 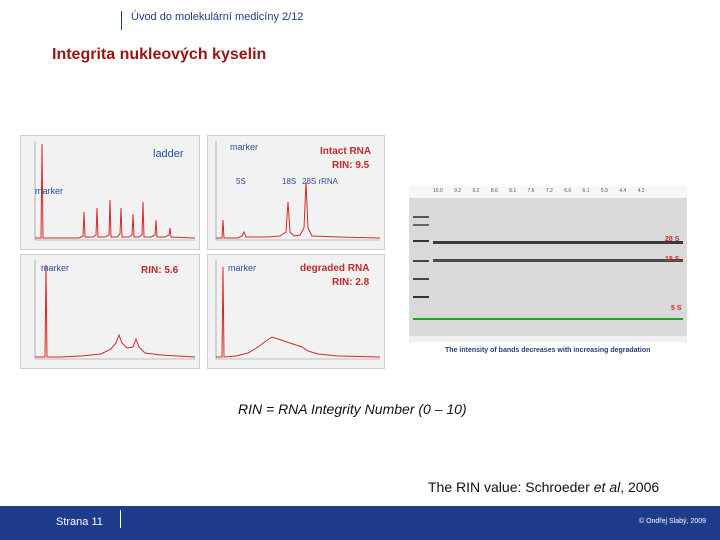 I want to click on intact-marker-label: marker, so click(x=244, y=147).